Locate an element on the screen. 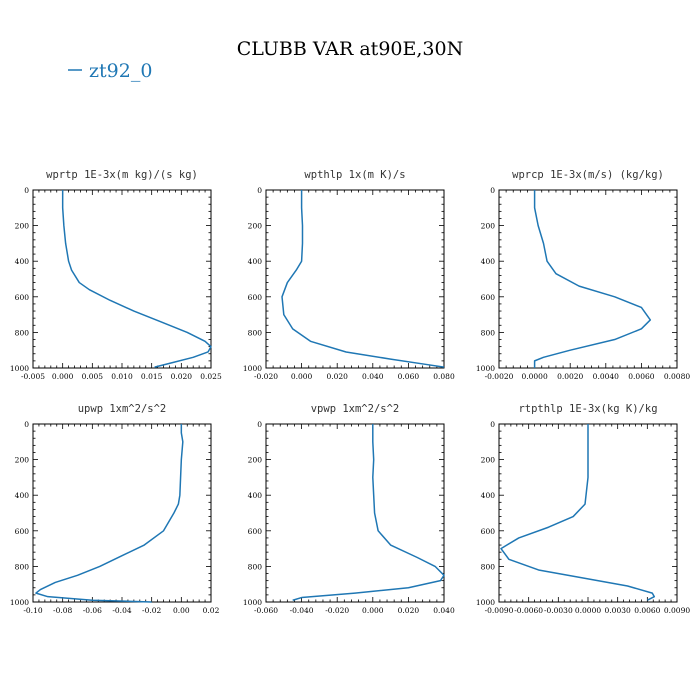 The width and height of the screenshot is (700, 700). panel-title: wprcp 1E-3x(m/s) (kg/kg) is located at coordinates (588, 175).